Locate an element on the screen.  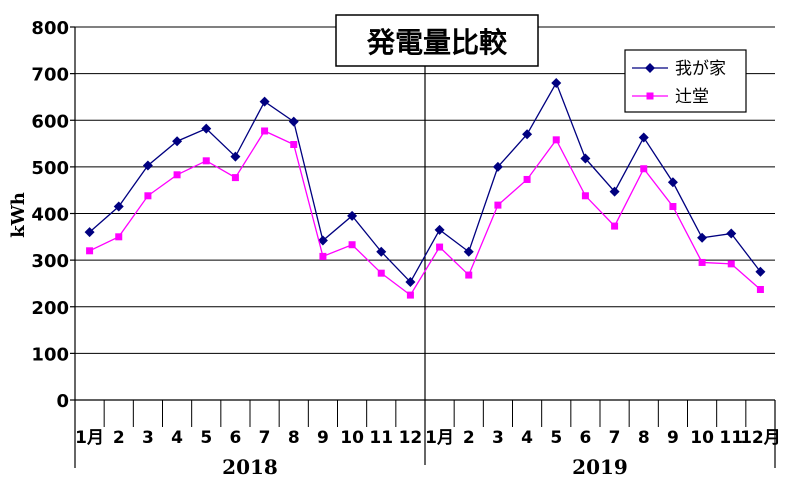
year-labels: 2018 2019 is located at coordinates (425, 467).